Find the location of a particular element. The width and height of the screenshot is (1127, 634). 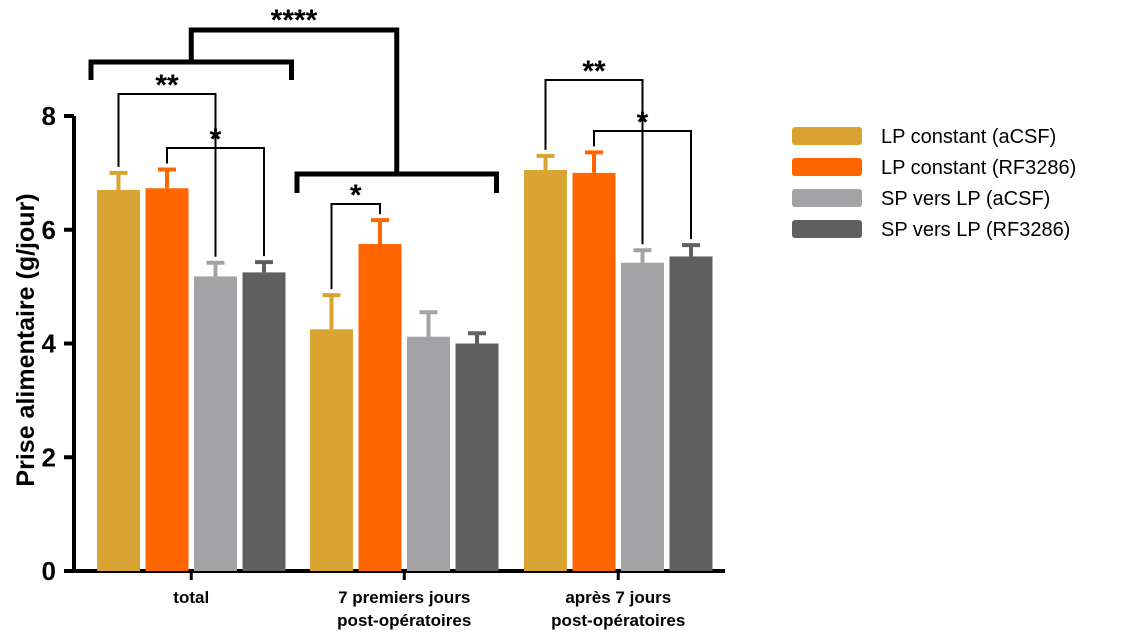

y-tick-label: 2 is located at coordinates (49, 457).